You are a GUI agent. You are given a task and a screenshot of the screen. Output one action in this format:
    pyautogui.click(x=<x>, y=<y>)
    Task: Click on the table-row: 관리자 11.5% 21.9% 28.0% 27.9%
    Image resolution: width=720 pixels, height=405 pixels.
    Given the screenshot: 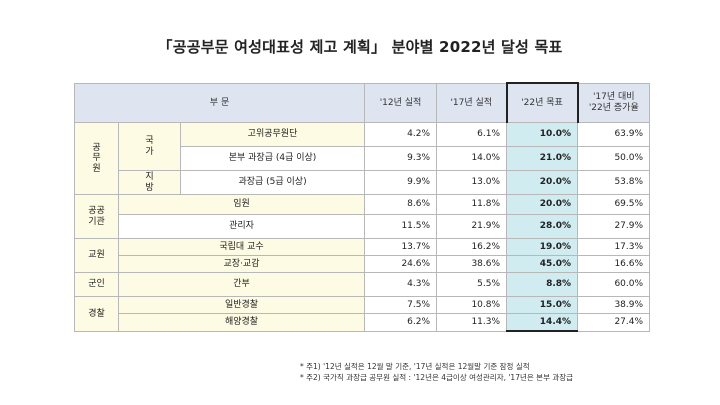 What is the action you would take?
    pyautogui.click(x=363, y=226)
    